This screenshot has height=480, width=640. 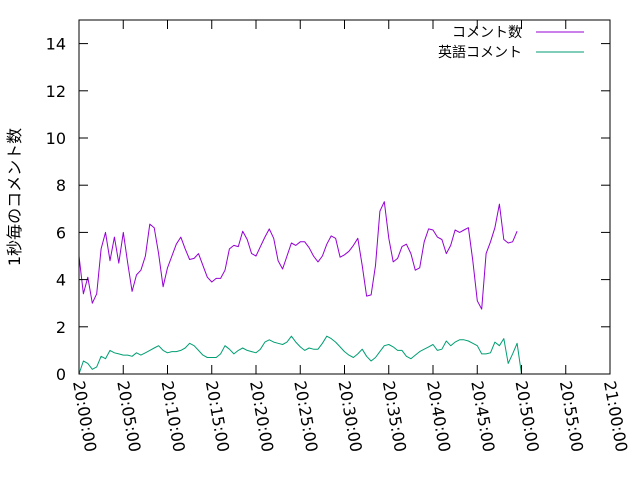 What do you see at coordinates (61, 280) in the screenshot?
I see `y-tick-label: 4` at bounding box center [61, 280].